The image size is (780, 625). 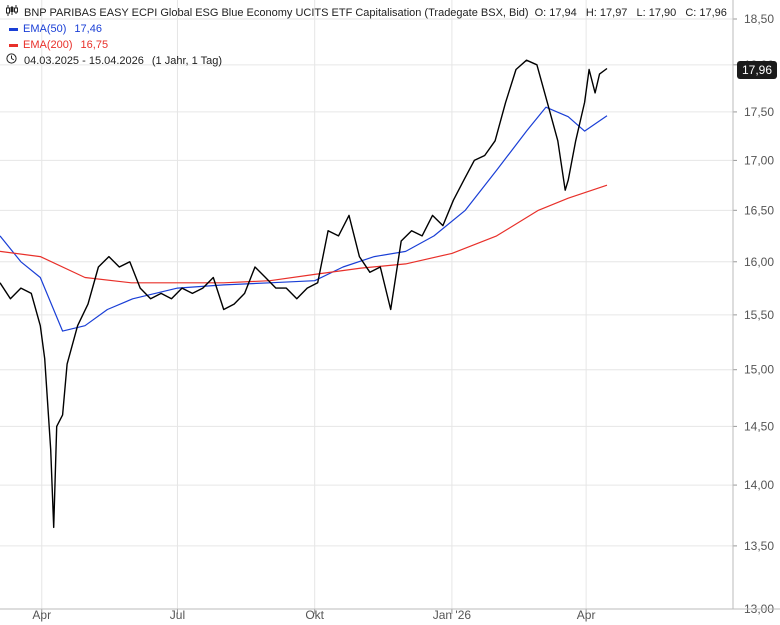 I want to click on high-value: H: 17,97, so click(x=606, y=13).